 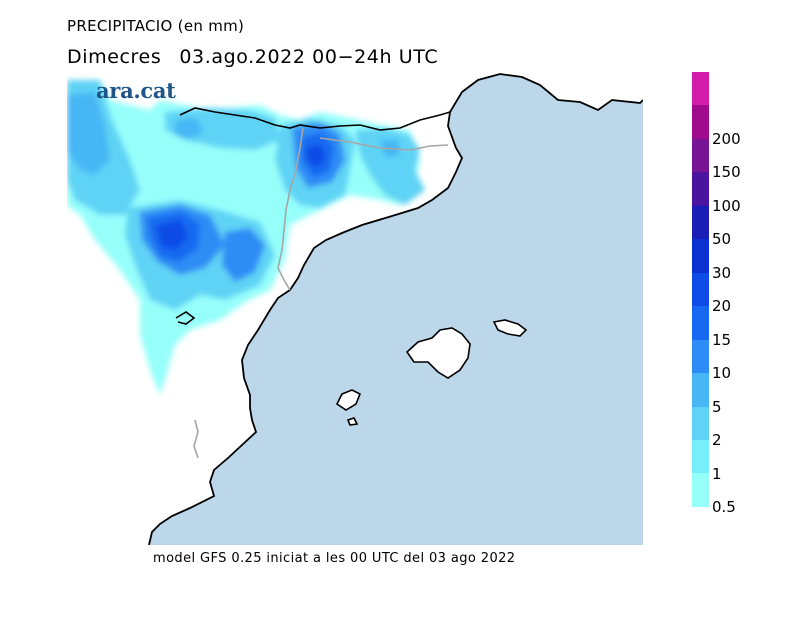 I want to click on ara-cat-logo: ara.cat, so click(x=136, y=90).